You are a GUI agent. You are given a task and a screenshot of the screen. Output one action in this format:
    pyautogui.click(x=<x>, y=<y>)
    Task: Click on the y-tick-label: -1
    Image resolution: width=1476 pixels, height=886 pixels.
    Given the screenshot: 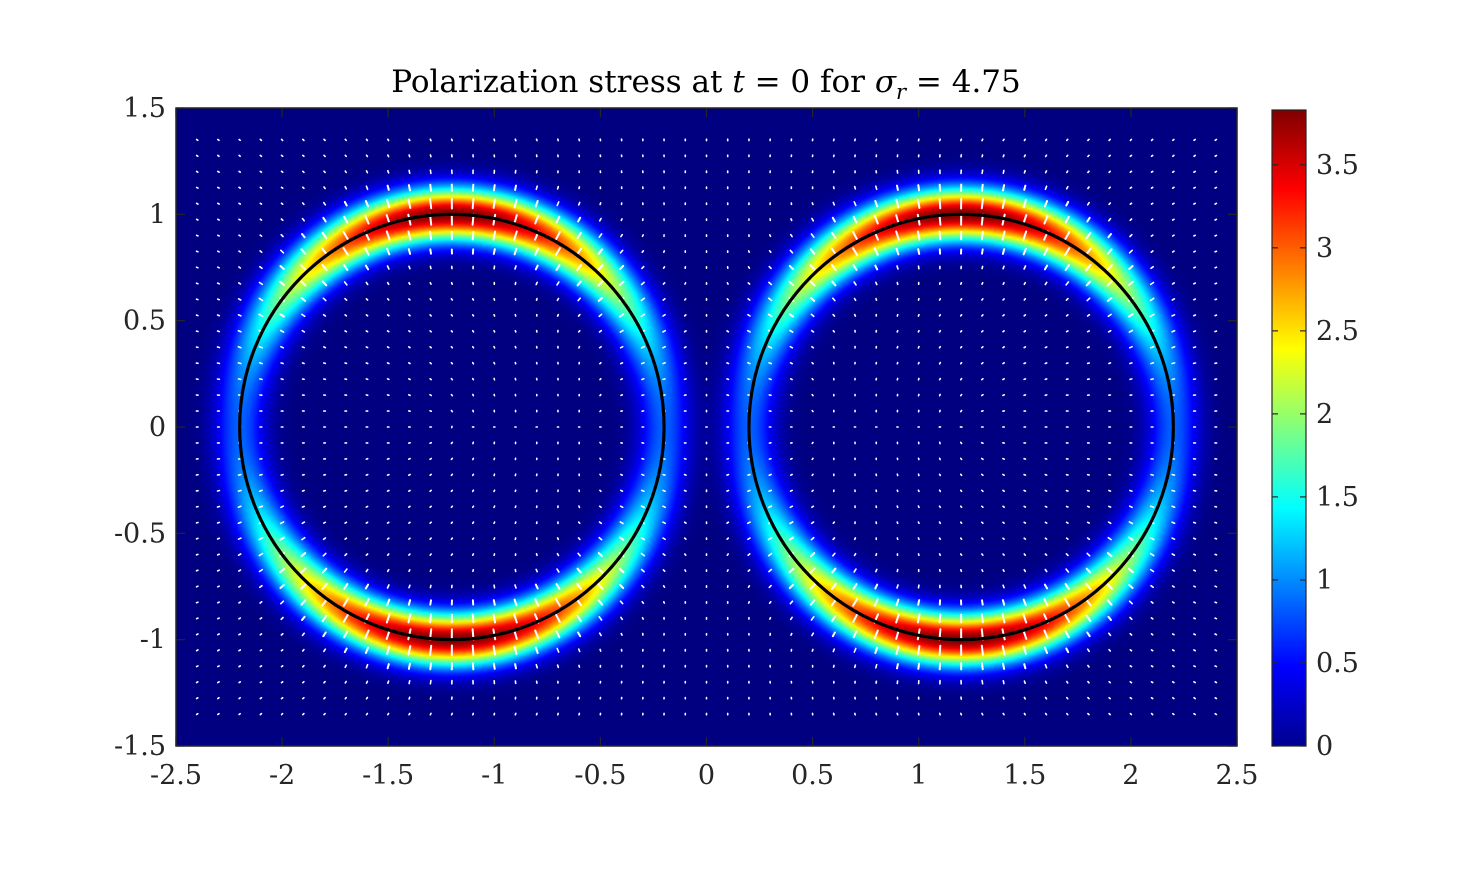 What is the action you would take?
    pyautogui.click(x=153, y=640)
    